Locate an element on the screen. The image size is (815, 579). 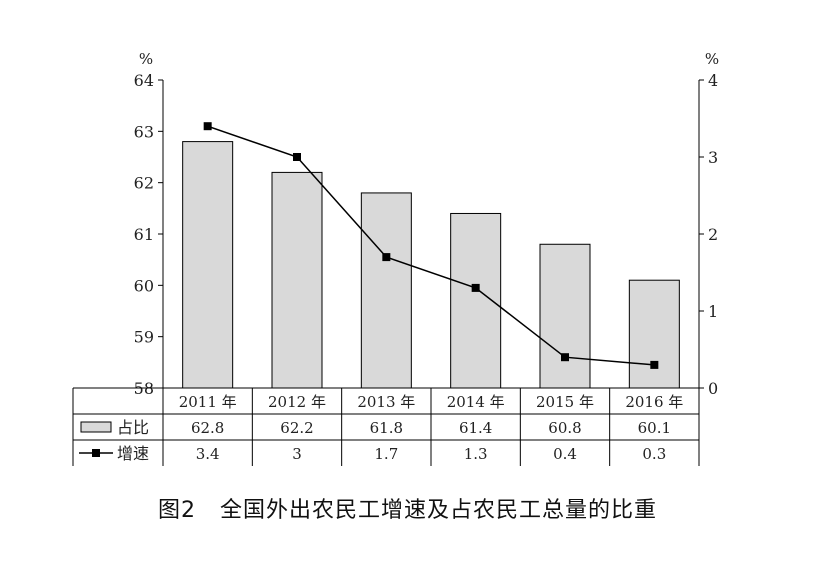
category-label-2: 2013 年 is located at coordinates (386, 402).